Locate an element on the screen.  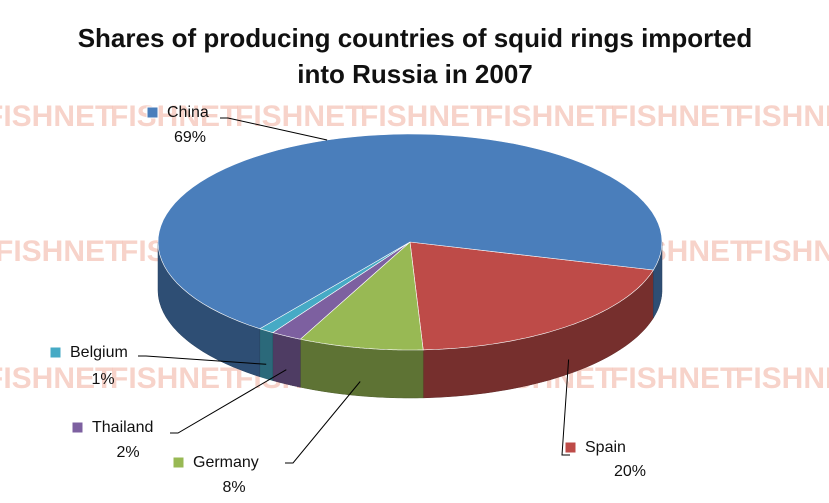
value-label: 8% is located at coordinates (233, 487).